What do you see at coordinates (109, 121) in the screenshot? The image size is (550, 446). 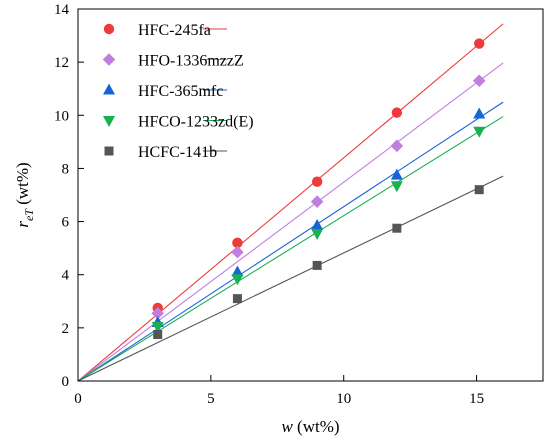 I see `legend-marker-hfco-1233zd-e` at bounding box center [109, 121].